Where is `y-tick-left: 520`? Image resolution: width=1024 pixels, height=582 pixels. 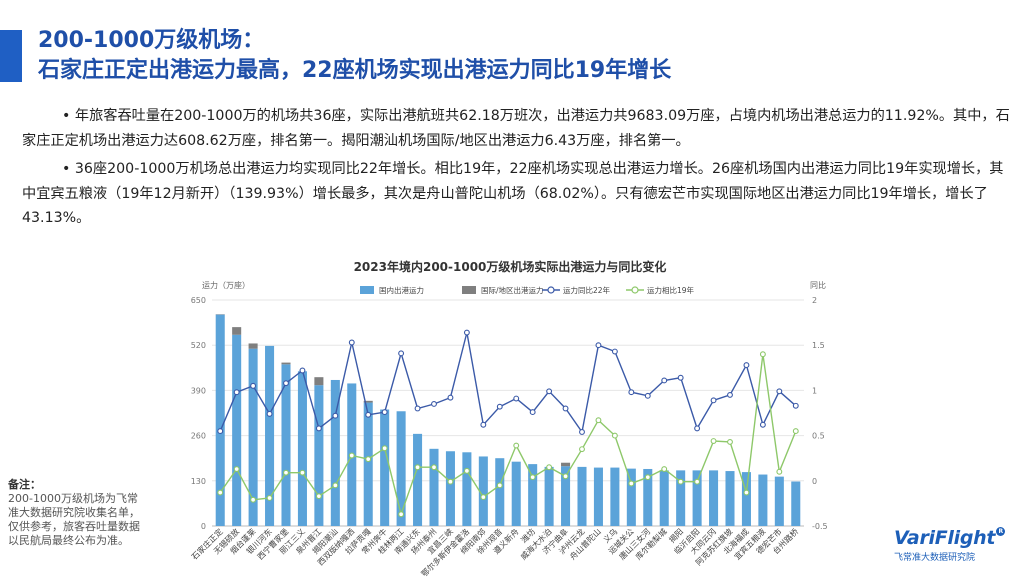
y-tick-left: 520 is located at coordinates (198, 345).